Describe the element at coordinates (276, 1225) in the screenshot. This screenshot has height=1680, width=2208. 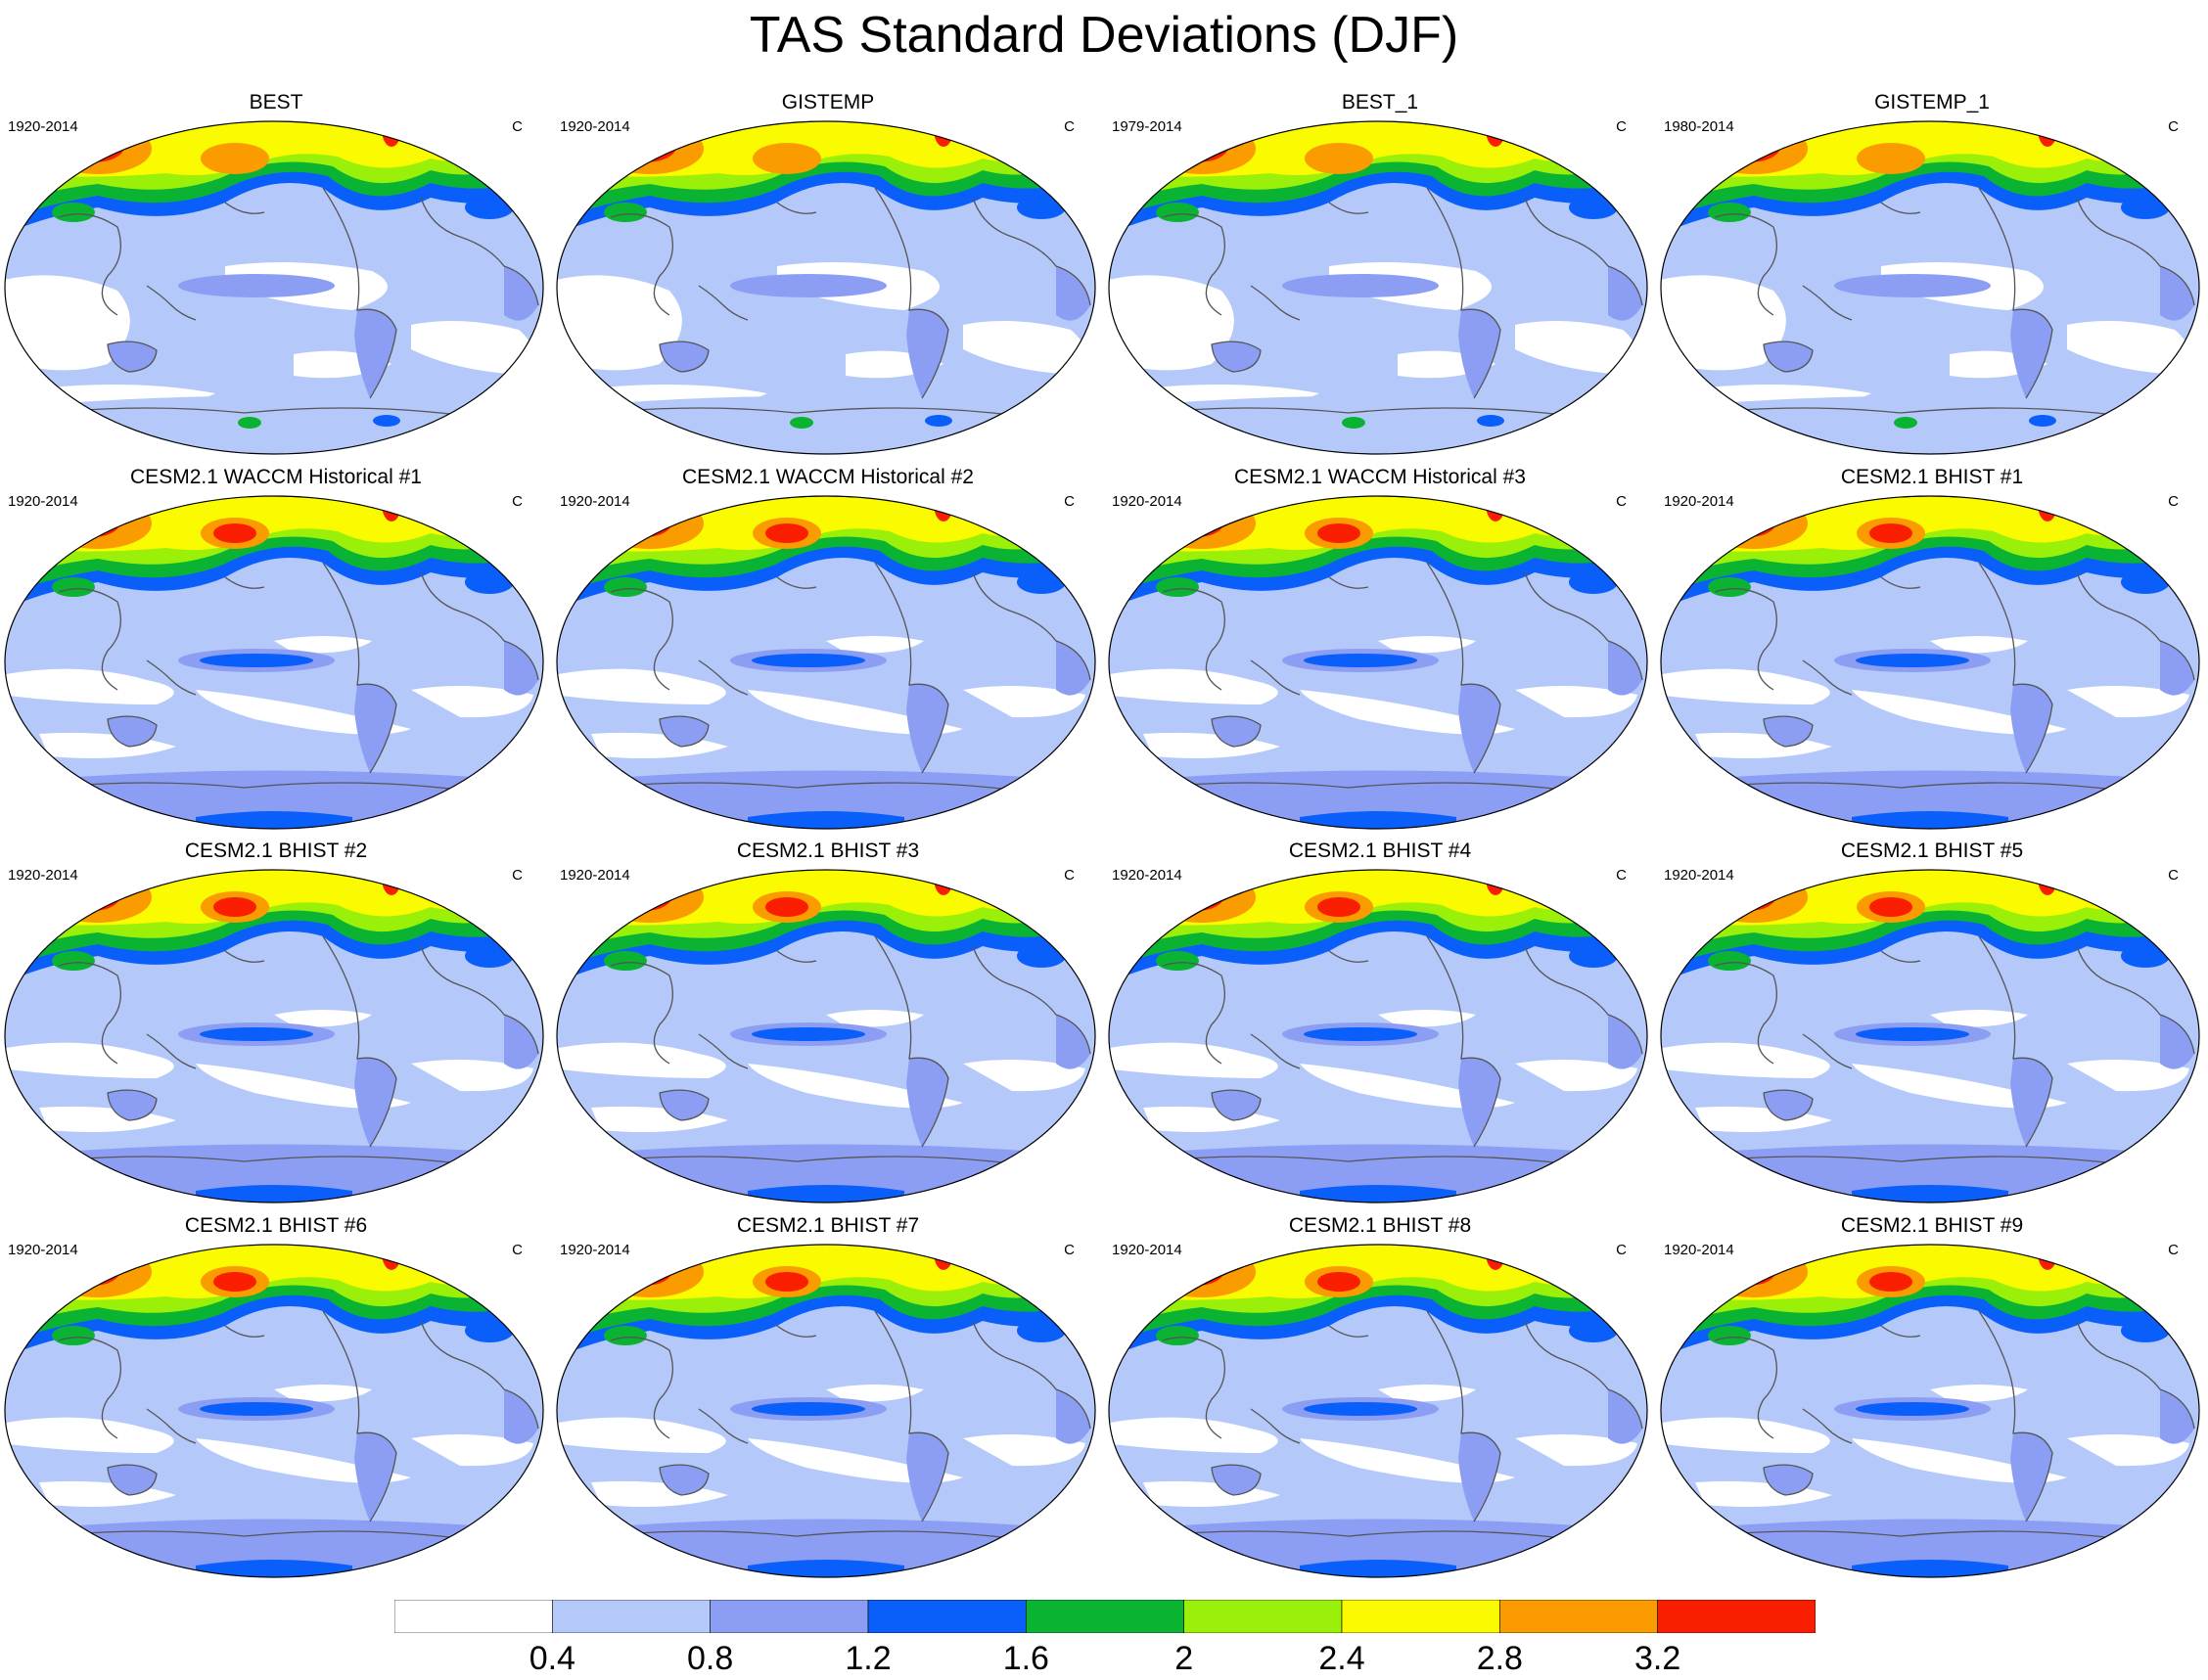
I see `panel-title: CESM2.1 BHIST #6` at that location.